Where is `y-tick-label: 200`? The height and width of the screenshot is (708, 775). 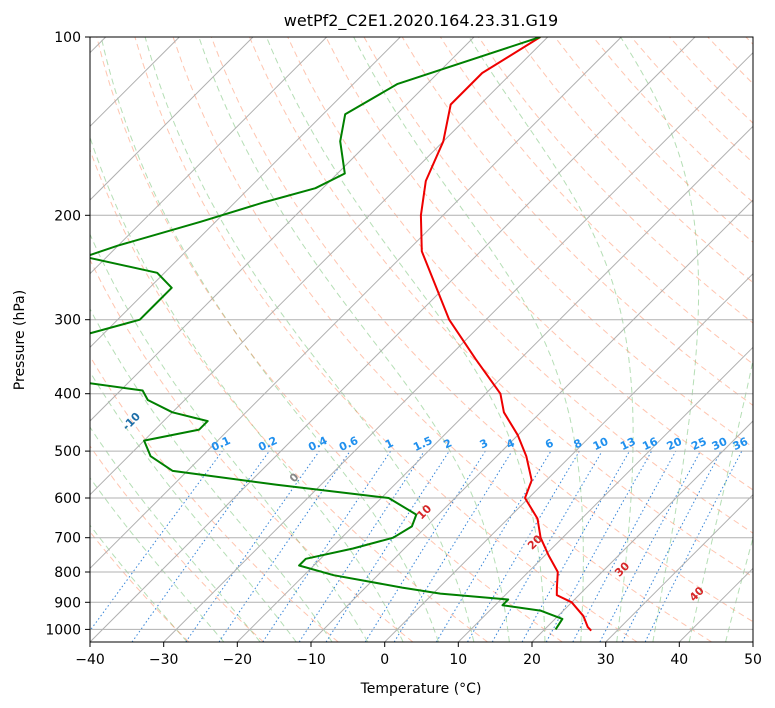
y-tick-label: 200 is located at coordinates (67, 216).